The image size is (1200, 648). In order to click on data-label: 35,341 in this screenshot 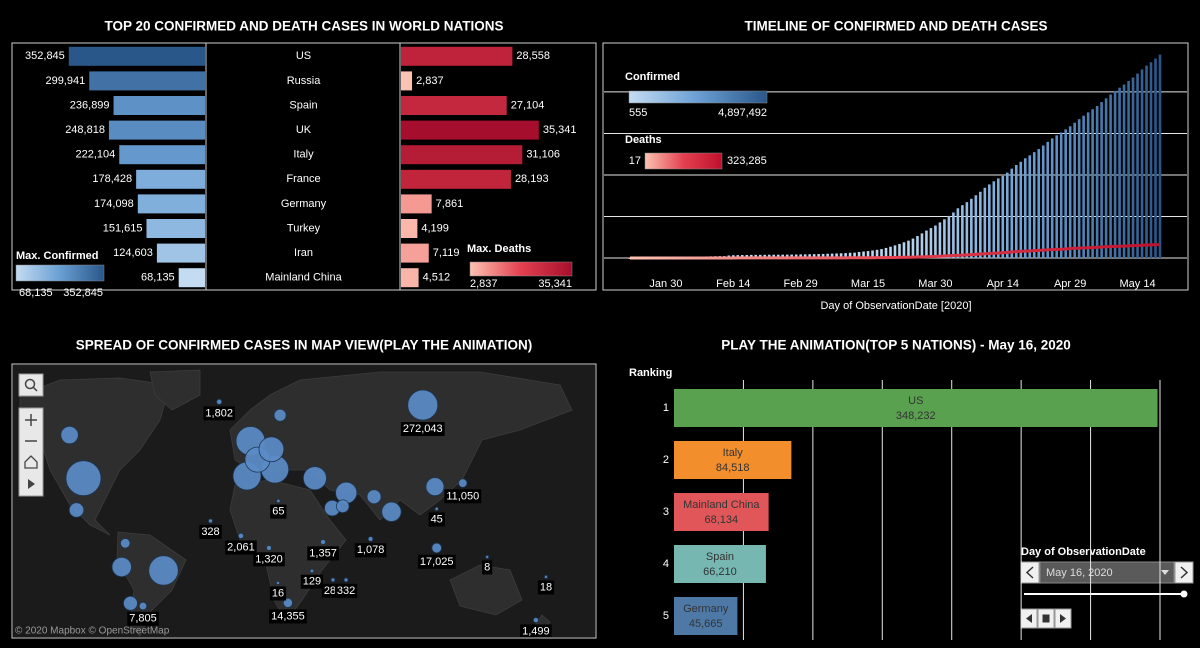, I will do `click(560, 130)`.